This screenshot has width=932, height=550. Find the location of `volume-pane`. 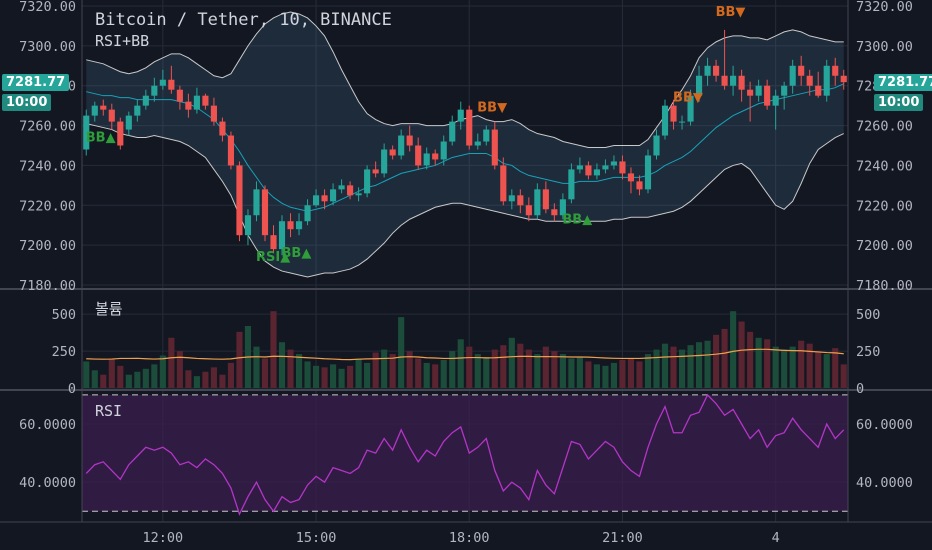

volume-pane is located at coordinates (465, 349).